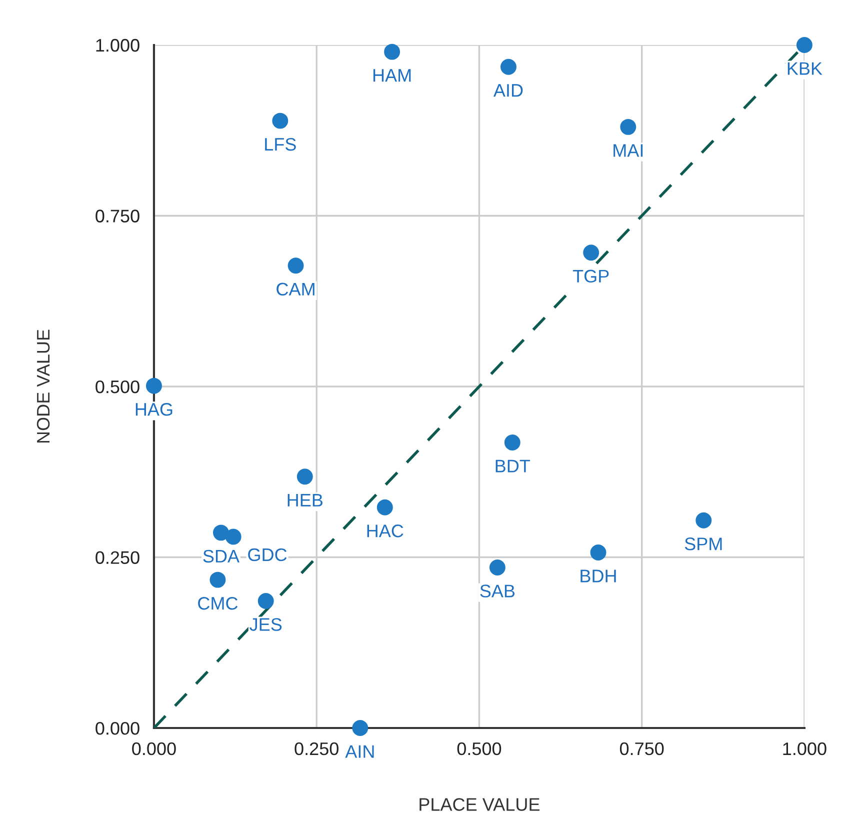  Describe the element at coordinates (480, 804) in the screenshot. I see `x-axis-title: PLACE VALUE` at that location.